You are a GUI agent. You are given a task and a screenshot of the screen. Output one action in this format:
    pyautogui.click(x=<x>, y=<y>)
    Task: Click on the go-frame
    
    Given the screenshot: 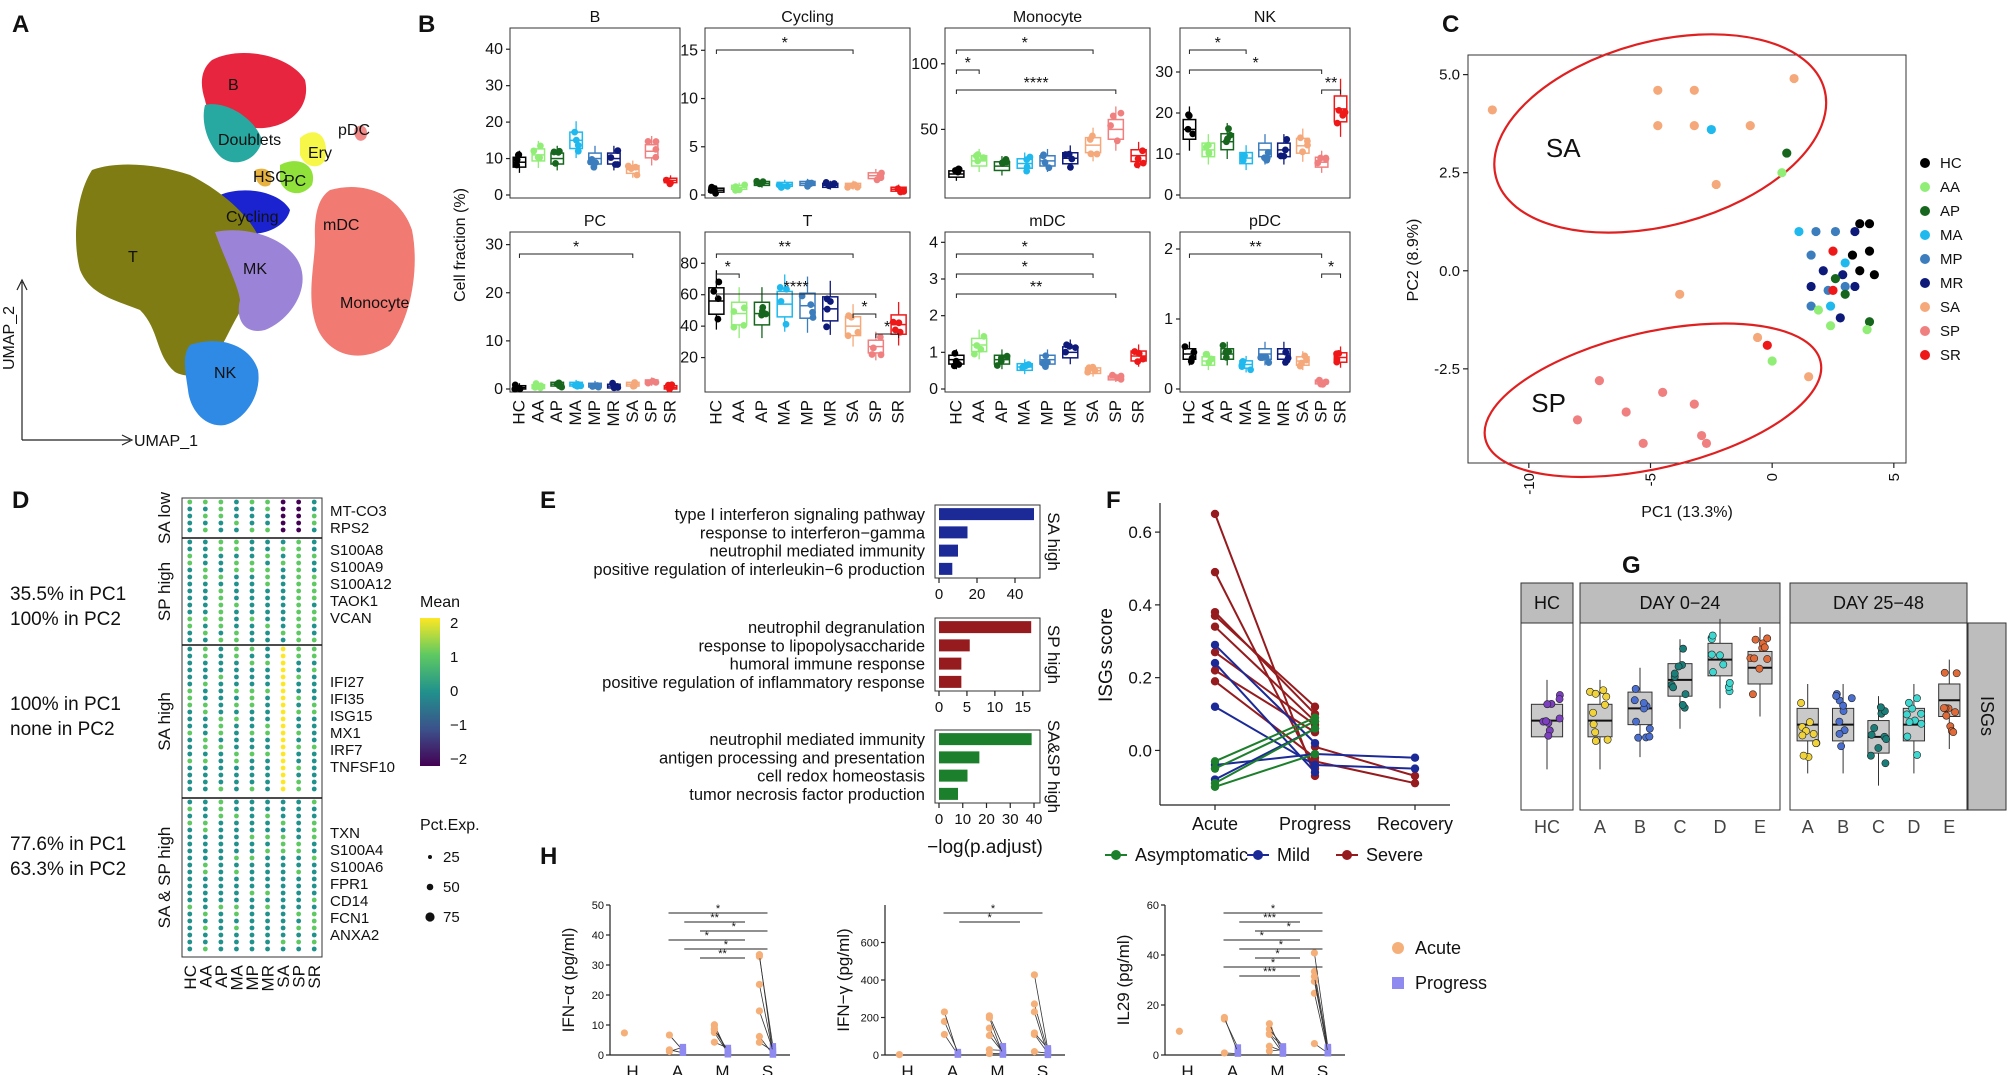 What is the action you would take?
    pyautogui.click(x=987, y=654)
    